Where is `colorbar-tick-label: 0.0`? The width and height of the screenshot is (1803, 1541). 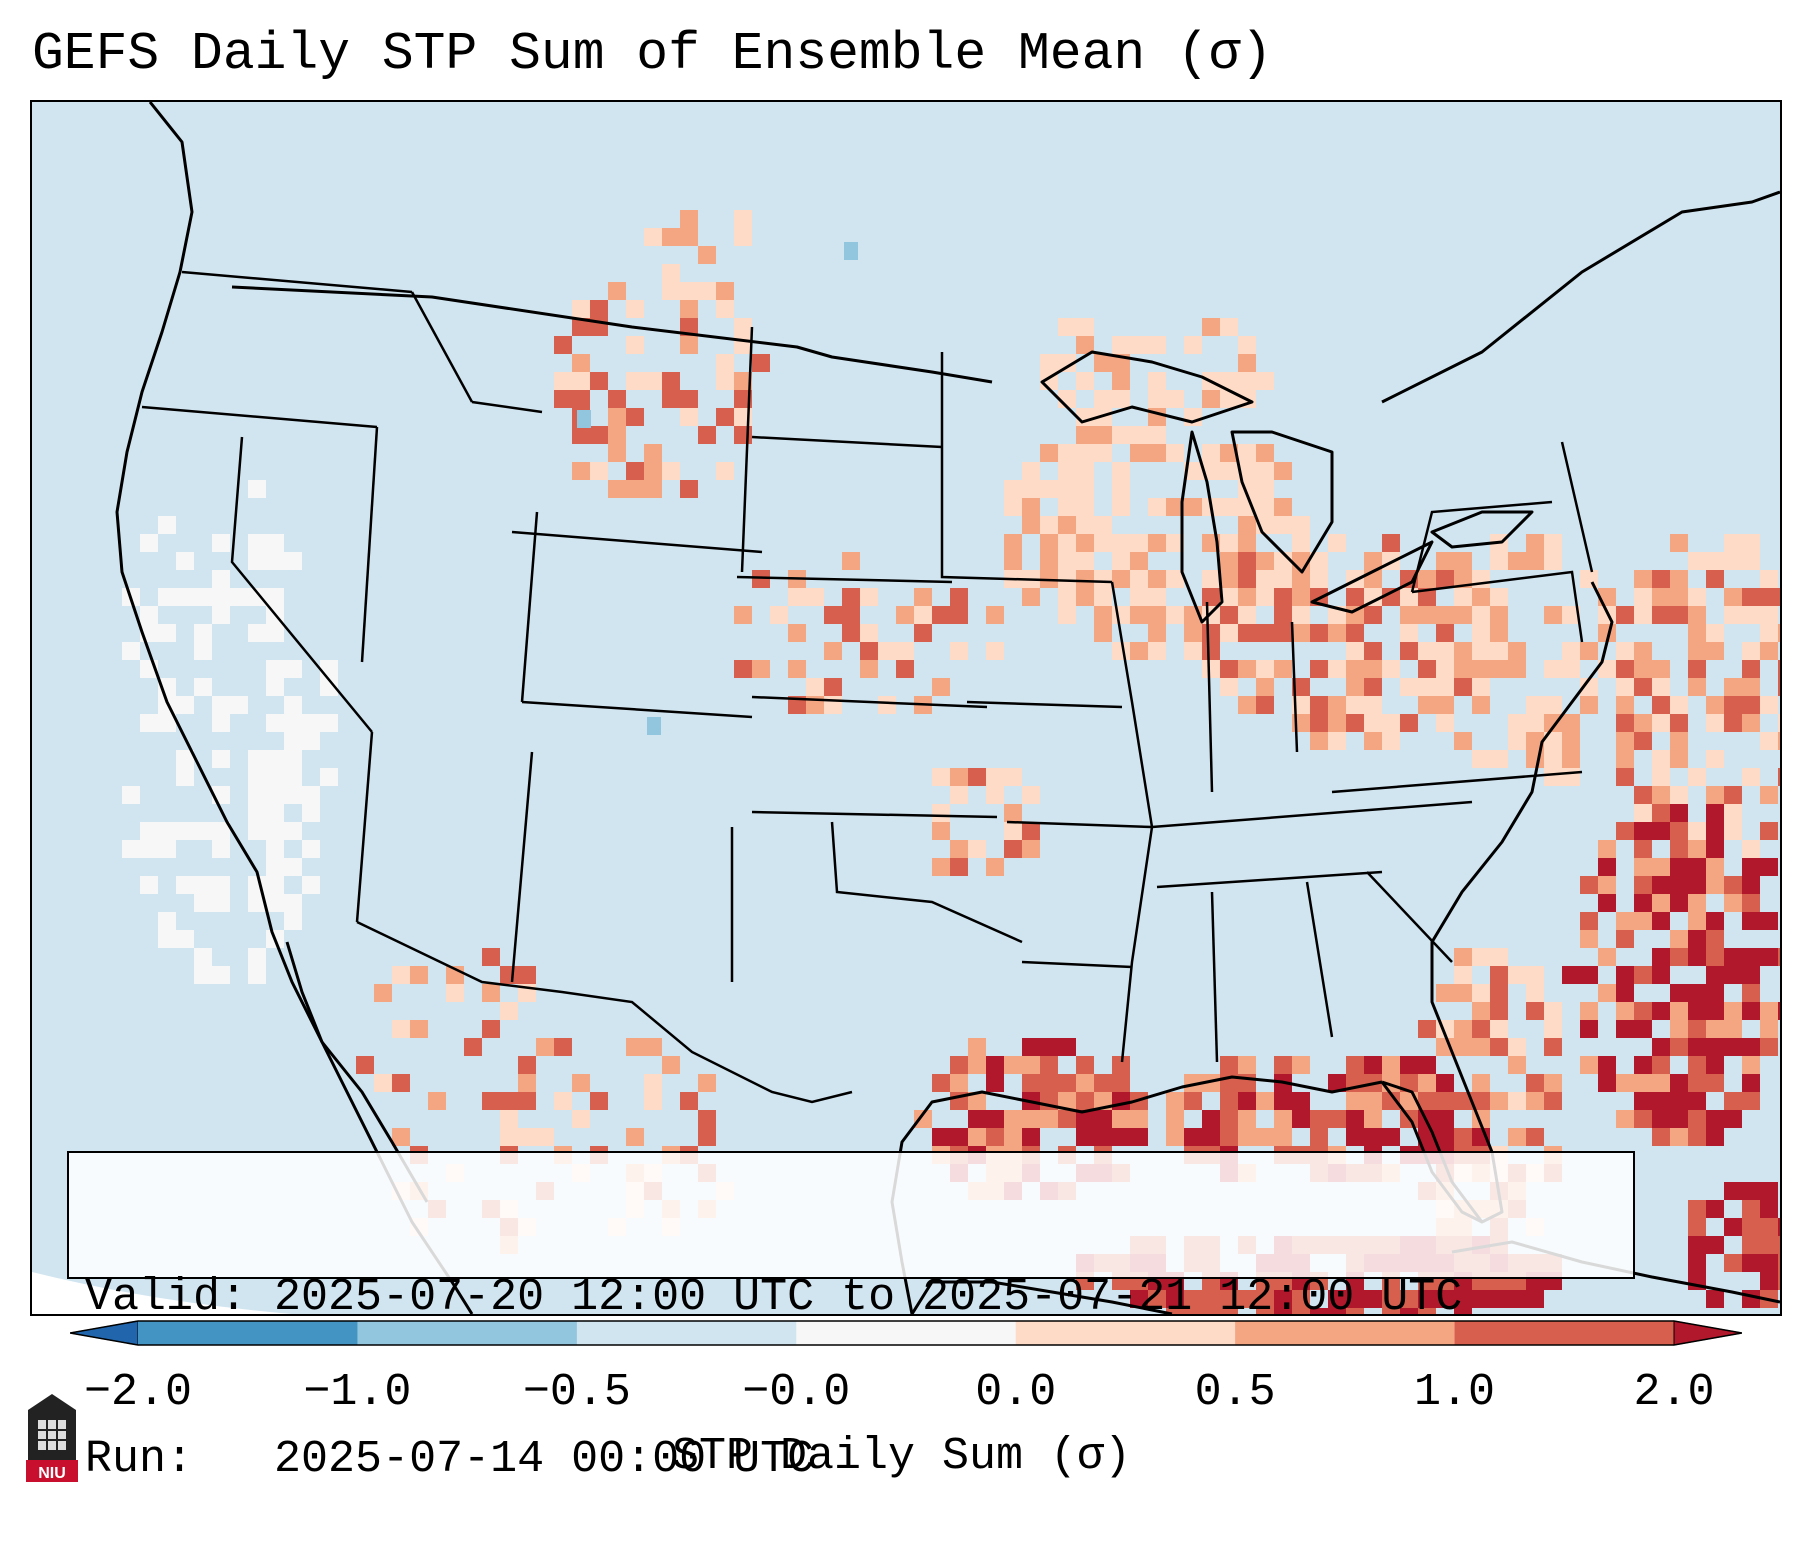
colorbar-tick-label: 0.0 is located at coordinates (1016, 1392).